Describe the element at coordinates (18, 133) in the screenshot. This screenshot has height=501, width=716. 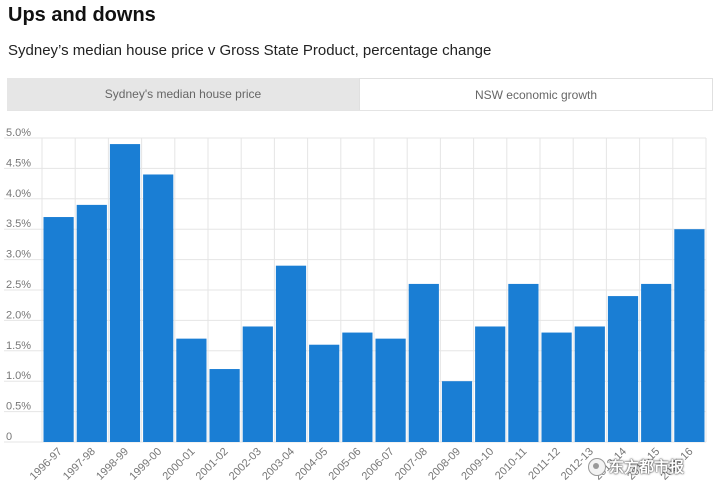
I see `y-tick-label: 5.0%` at that location.